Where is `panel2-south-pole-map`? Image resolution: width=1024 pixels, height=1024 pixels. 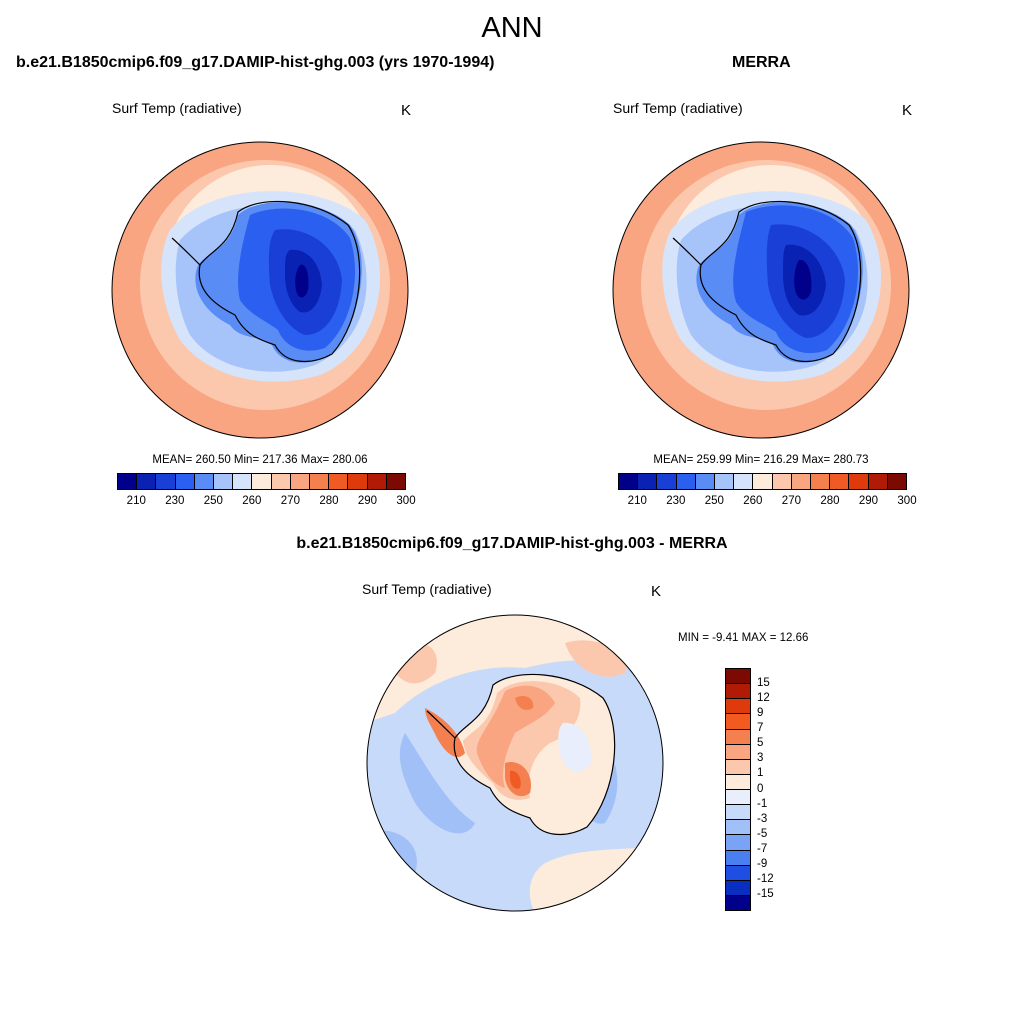
panel2-south-pole-map is located at coordinates (761, 290).